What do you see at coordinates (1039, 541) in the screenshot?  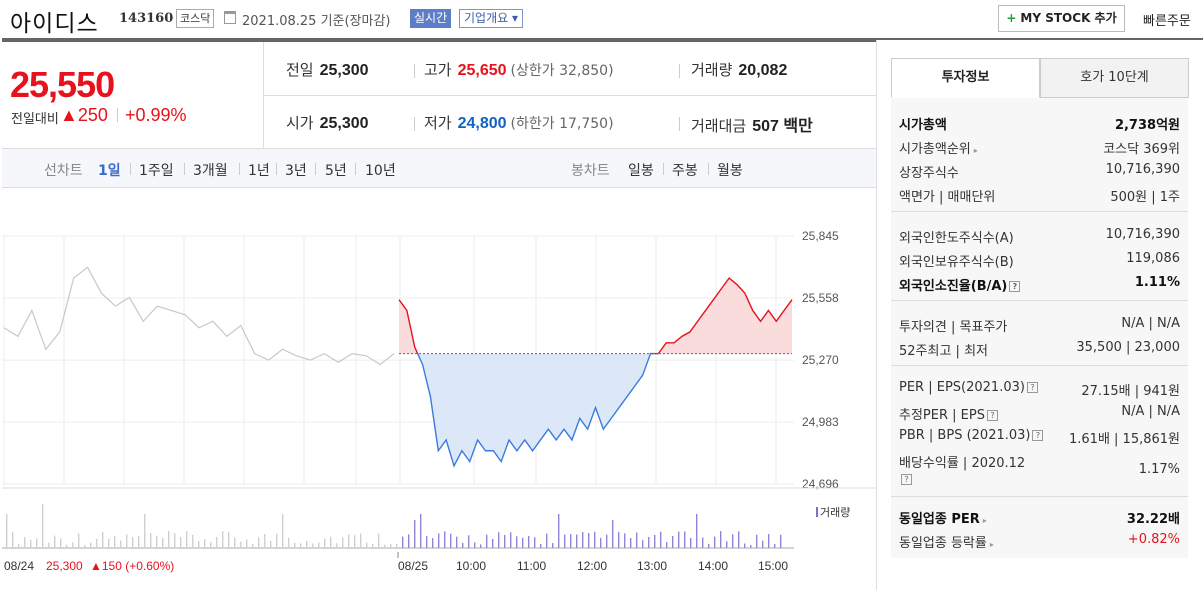 I see `info-row: 동일업종 등락률 ▸ +0.82%` at bounding box center [1039, 541].